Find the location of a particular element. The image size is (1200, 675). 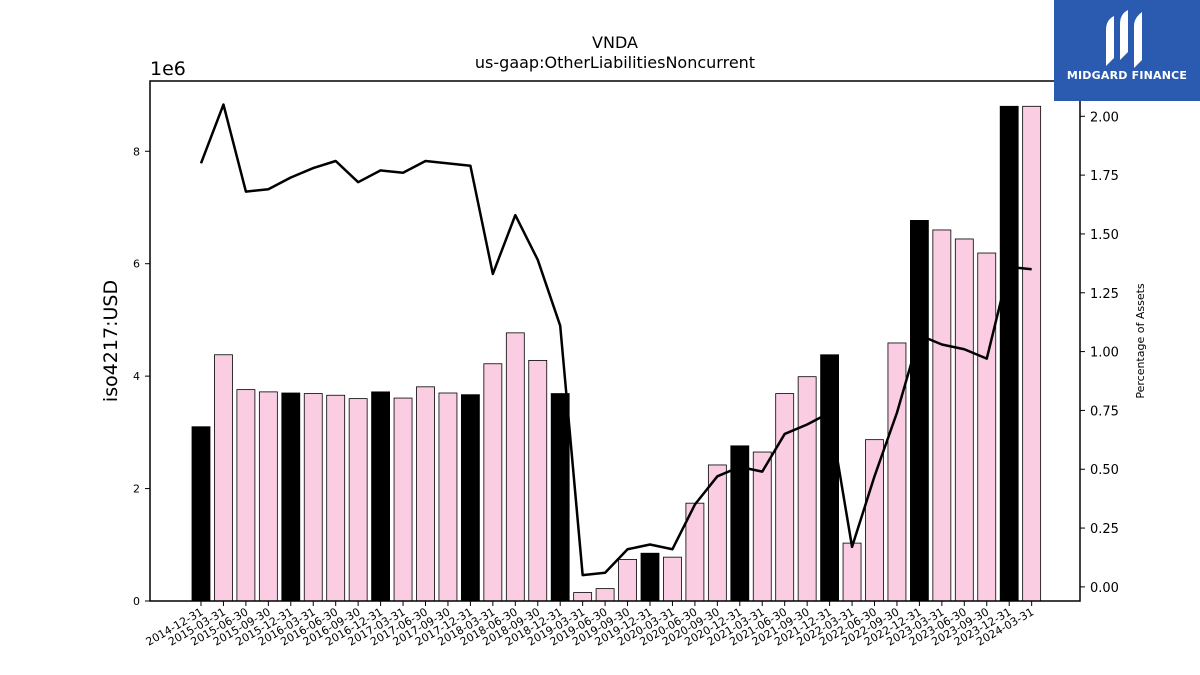

y-tick-label: 8 is located at coordinates (136, 151).